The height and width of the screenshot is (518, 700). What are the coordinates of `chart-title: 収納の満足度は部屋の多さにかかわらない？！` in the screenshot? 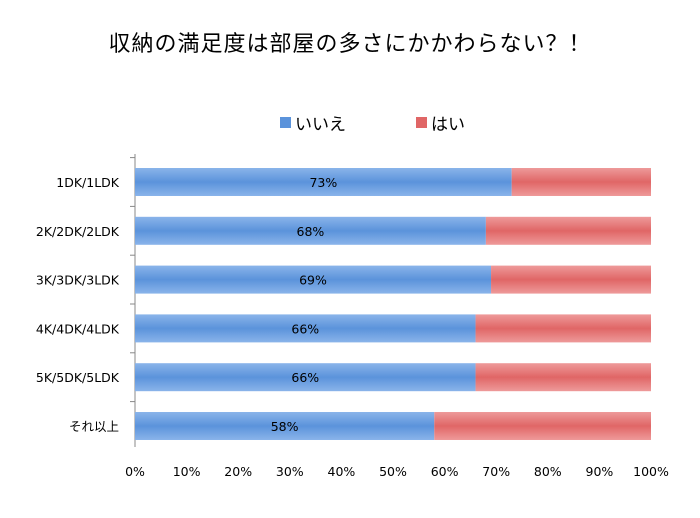 It's located at (350, 44).